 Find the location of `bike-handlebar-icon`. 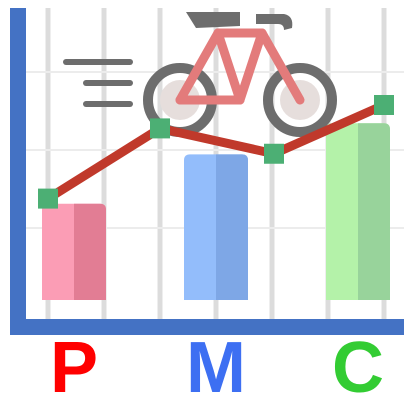

bike-handlebar-icon is located at coordinates (274, 22).